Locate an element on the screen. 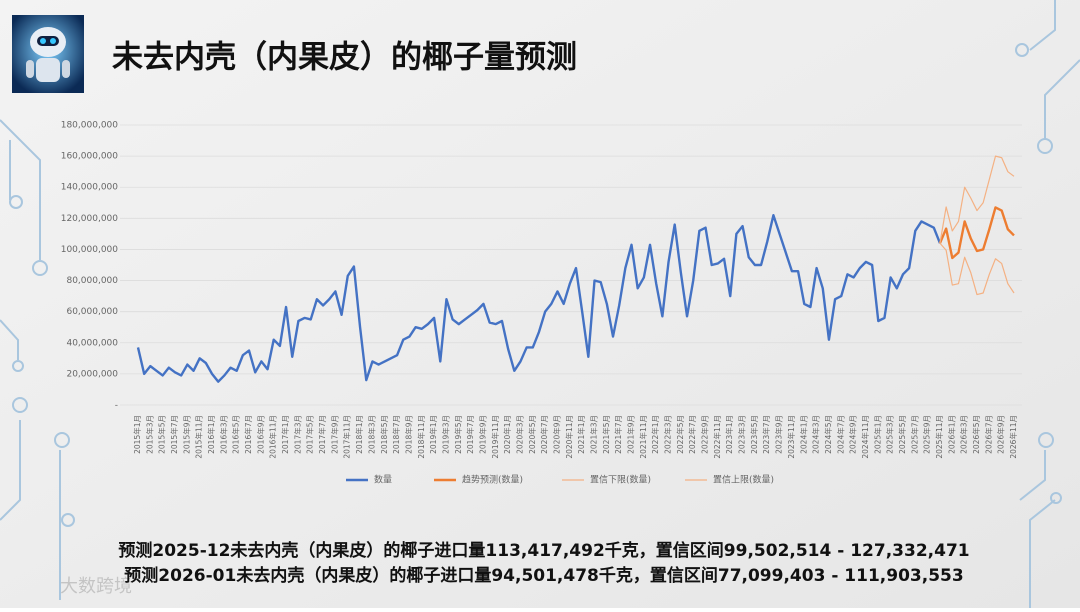 Image resolution: width=1080 pixels, height=612 pixels. x-tick-label: 2023年5月 is located at coordinates (754, 434).